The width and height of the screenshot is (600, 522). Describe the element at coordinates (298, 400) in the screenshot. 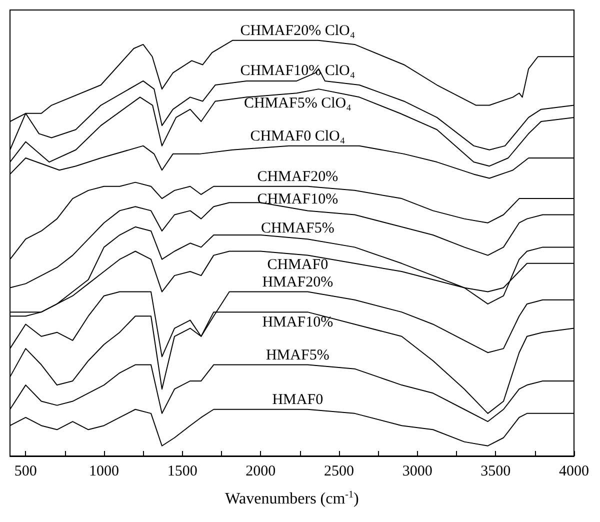

I see `series-label: HMAF0` at that location.